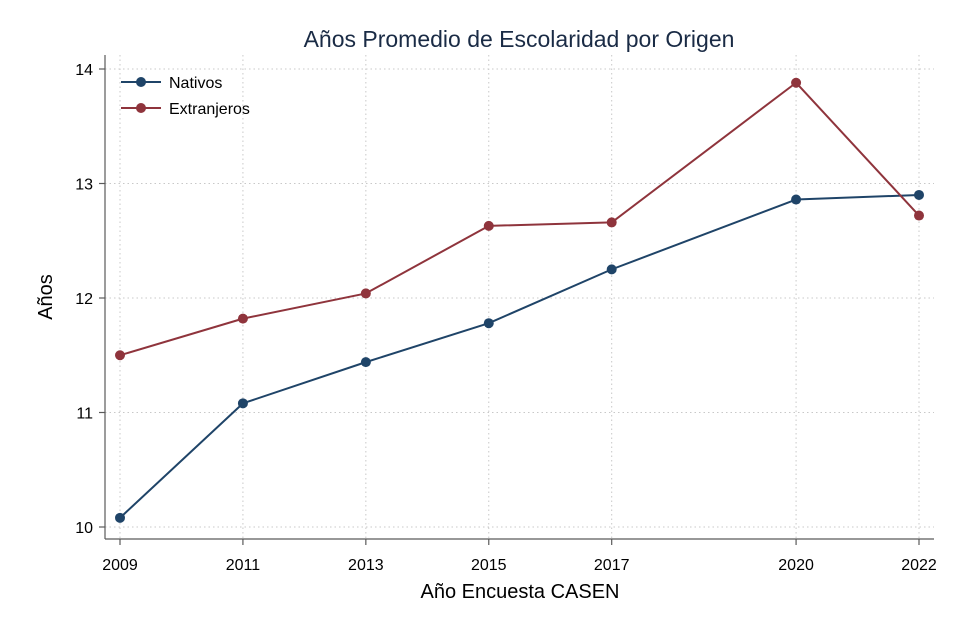  I want to click on legend-marker-nativos, so click(141, 82).